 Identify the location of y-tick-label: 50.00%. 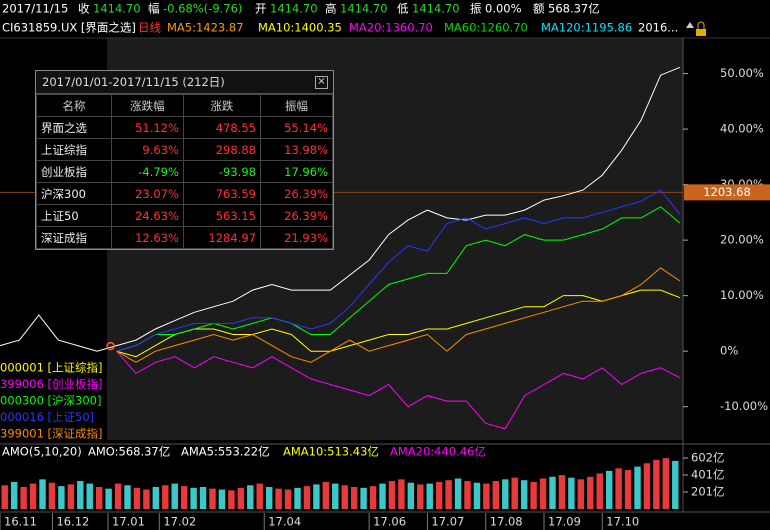
(742, 73).